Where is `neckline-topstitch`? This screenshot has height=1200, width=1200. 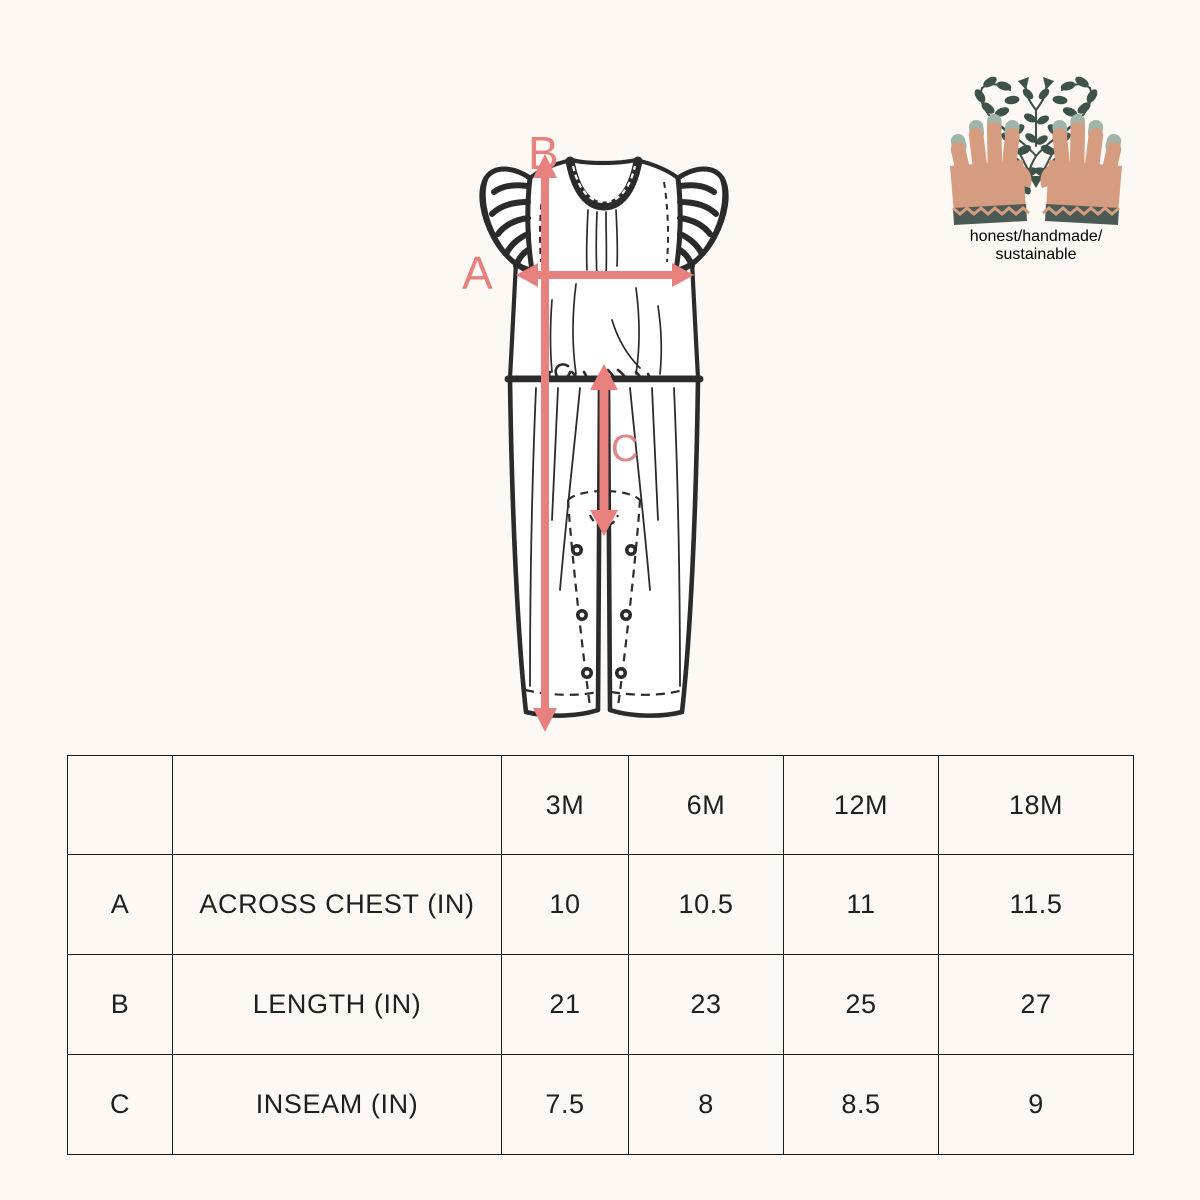
neckline-topstitch is located at coordinates (604, 184).